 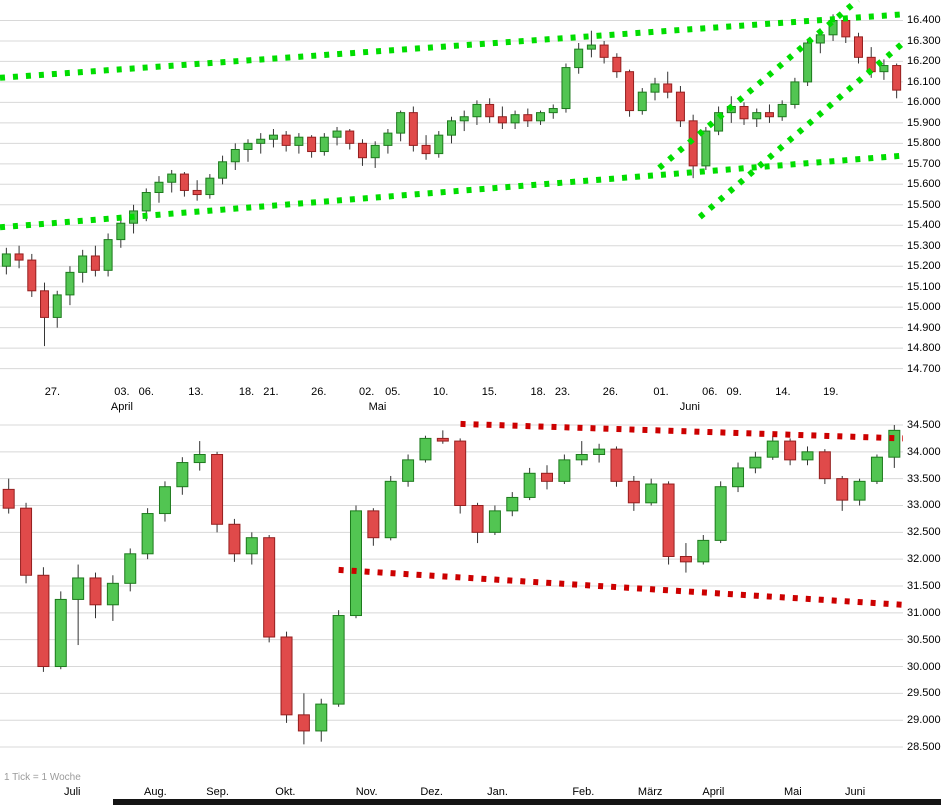 I want to click on y-tick-label: 15.900, so click(x=924, y=122).